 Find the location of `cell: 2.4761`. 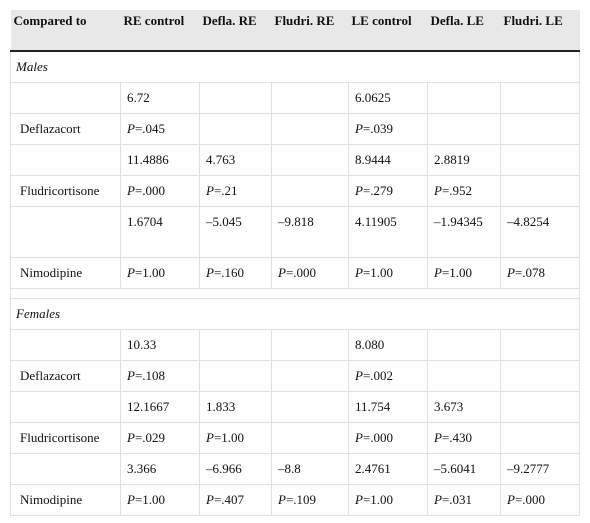

cell: 2.4761 is located at coordinates (388, 469).